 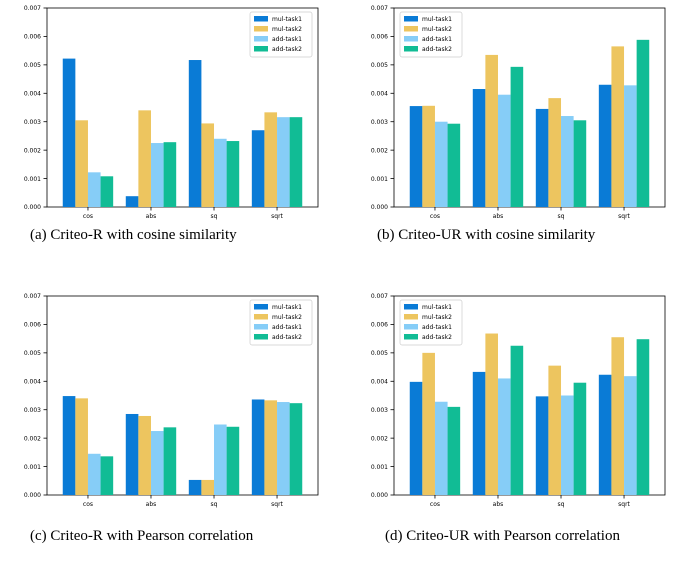 What do you see at coordinates (296, 162) in the screenshot?
I see `chart-a-bar-add-task2-sqrt` at bounding box center [296, 162].